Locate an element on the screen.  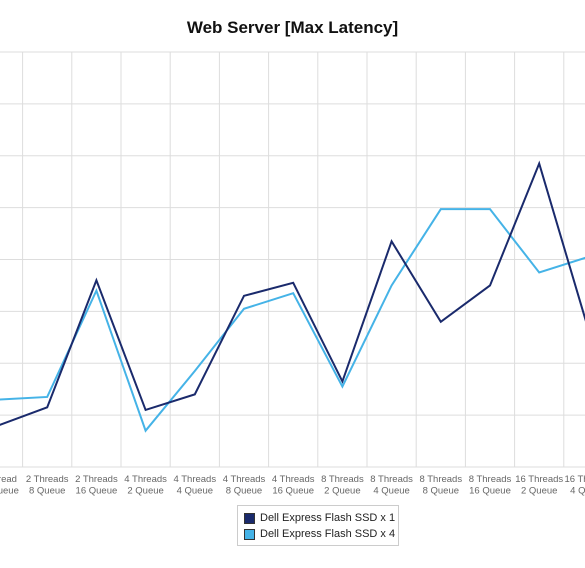
x-tick-label: 16 Threads 2 Queue is located at coordinates (539, 485).